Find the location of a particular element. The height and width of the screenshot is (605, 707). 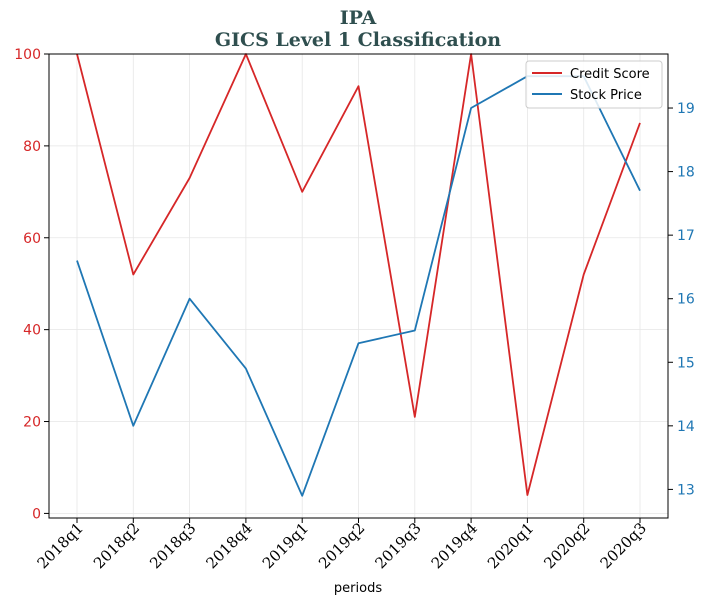

x-tick-label: 2018q1 is located at coordinates (60, 545).